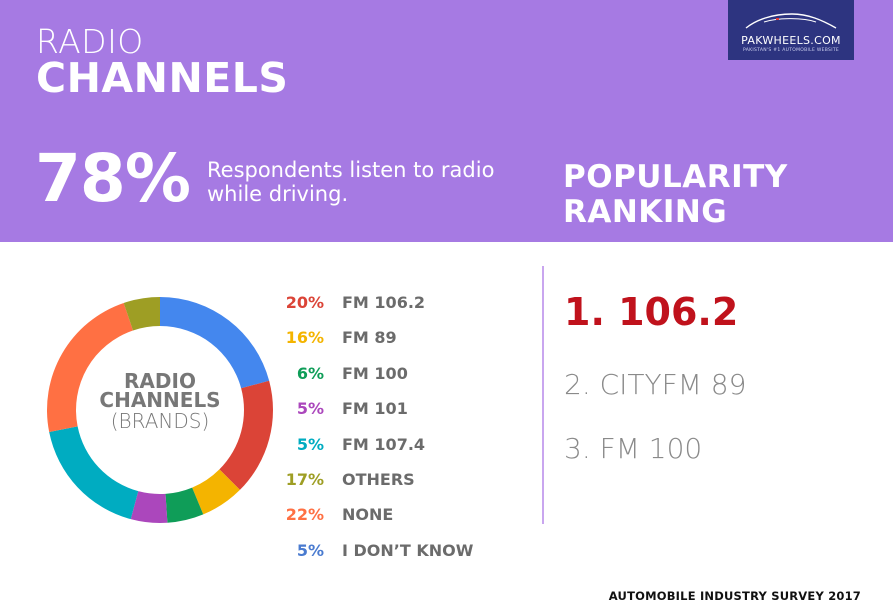 The height and width of the screenshot is (609, 893). I want to click on legend-item: 6% FM 100, so click(407, 373).